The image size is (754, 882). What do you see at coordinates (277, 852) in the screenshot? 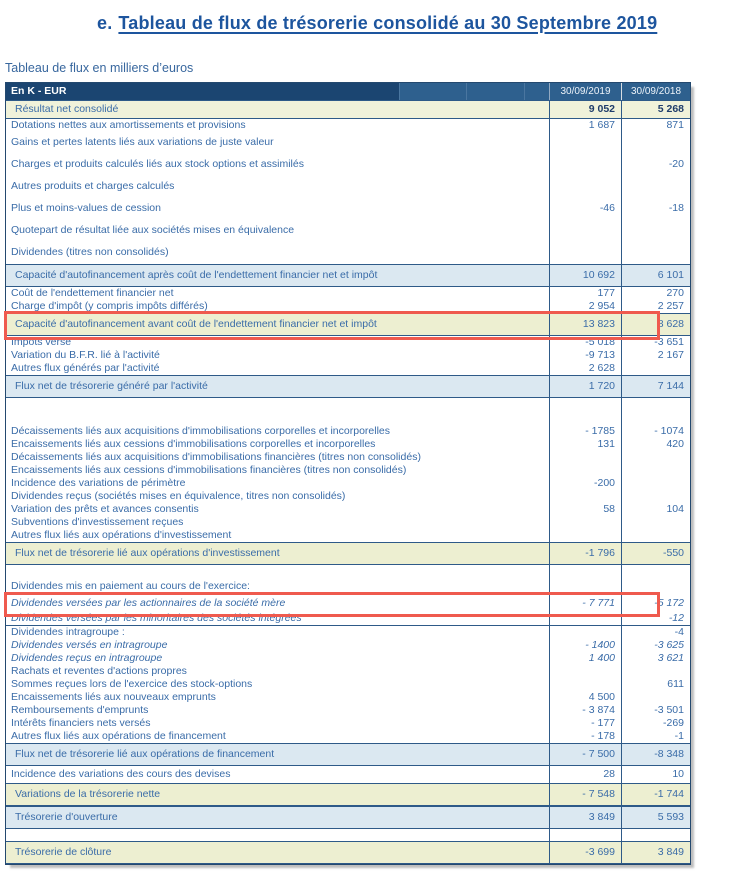
I see `row-label: Trésorerie de clôture` at bounding box center [277, 852].